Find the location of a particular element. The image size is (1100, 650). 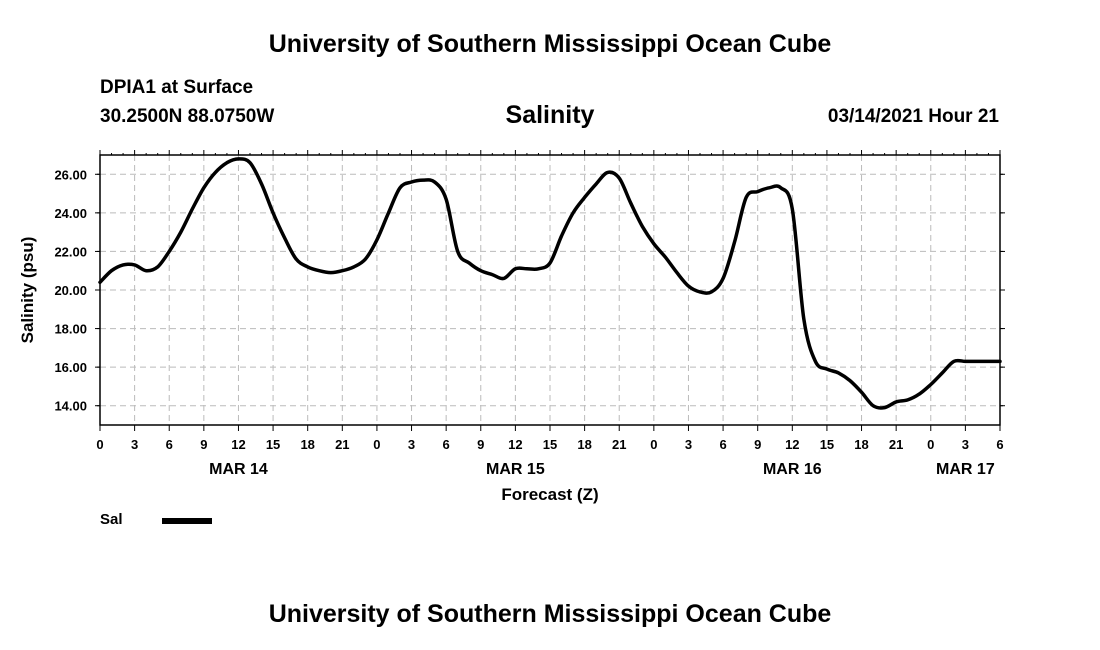

date-label: MAR 16 is located at coordinates (792, 469).